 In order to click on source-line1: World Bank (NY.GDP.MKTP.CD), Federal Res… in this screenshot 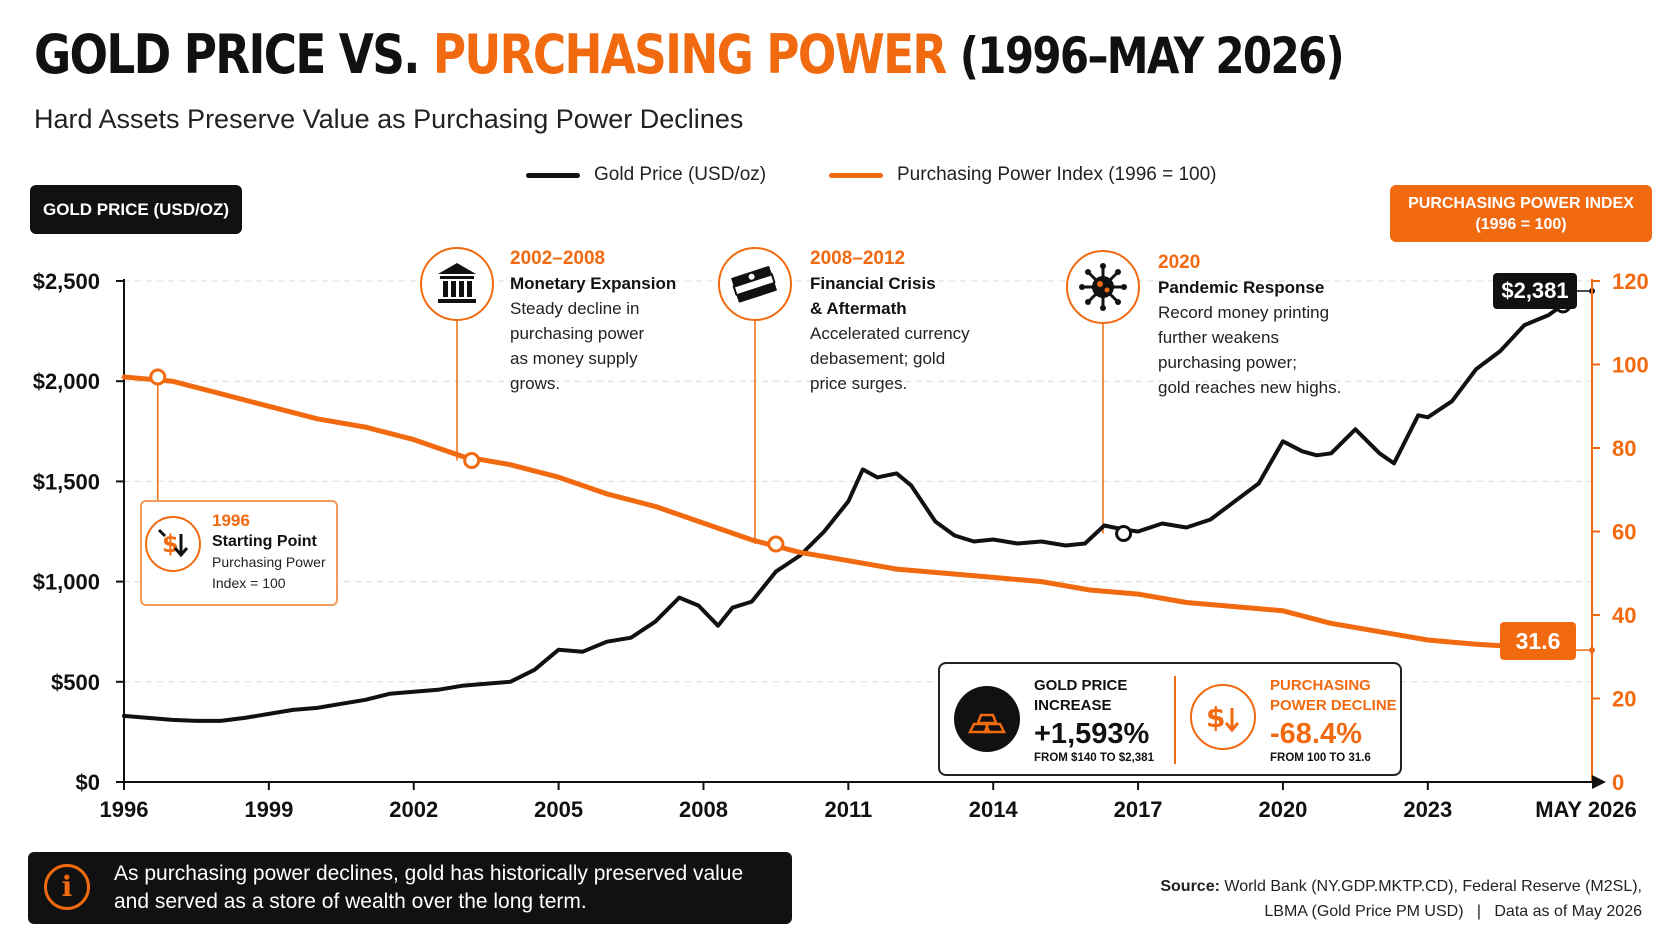, I will do `click(1433, 886)`.